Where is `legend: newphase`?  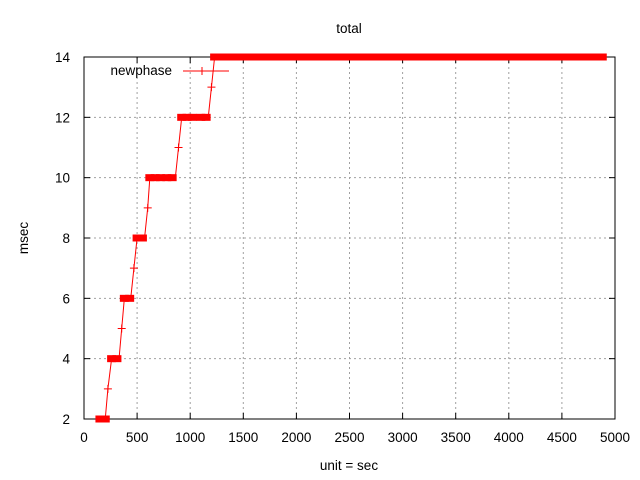
legend: newphase is located at coordinates (169, 70).